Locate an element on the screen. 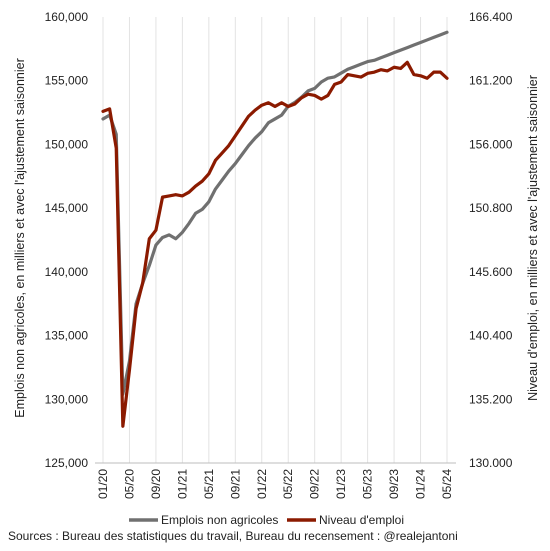  left-y-tick-label: 130,000 is located at coordinates (67, 399).